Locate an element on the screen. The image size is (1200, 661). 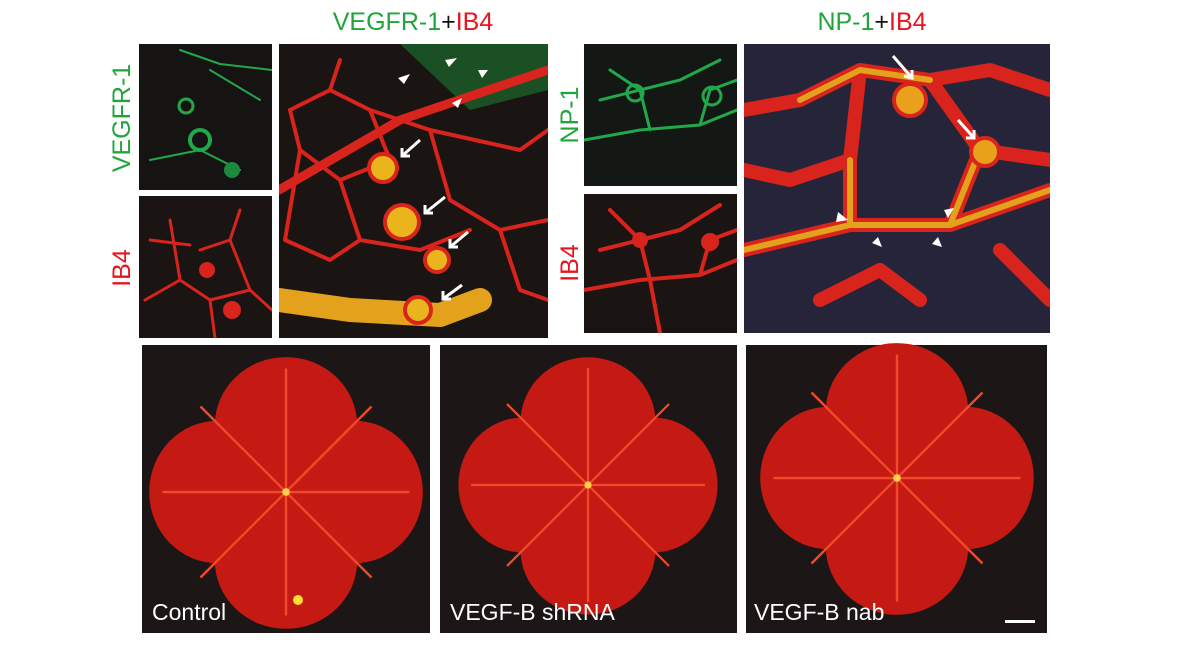
side-label: NP-1 is located at coordinates (570, 115).